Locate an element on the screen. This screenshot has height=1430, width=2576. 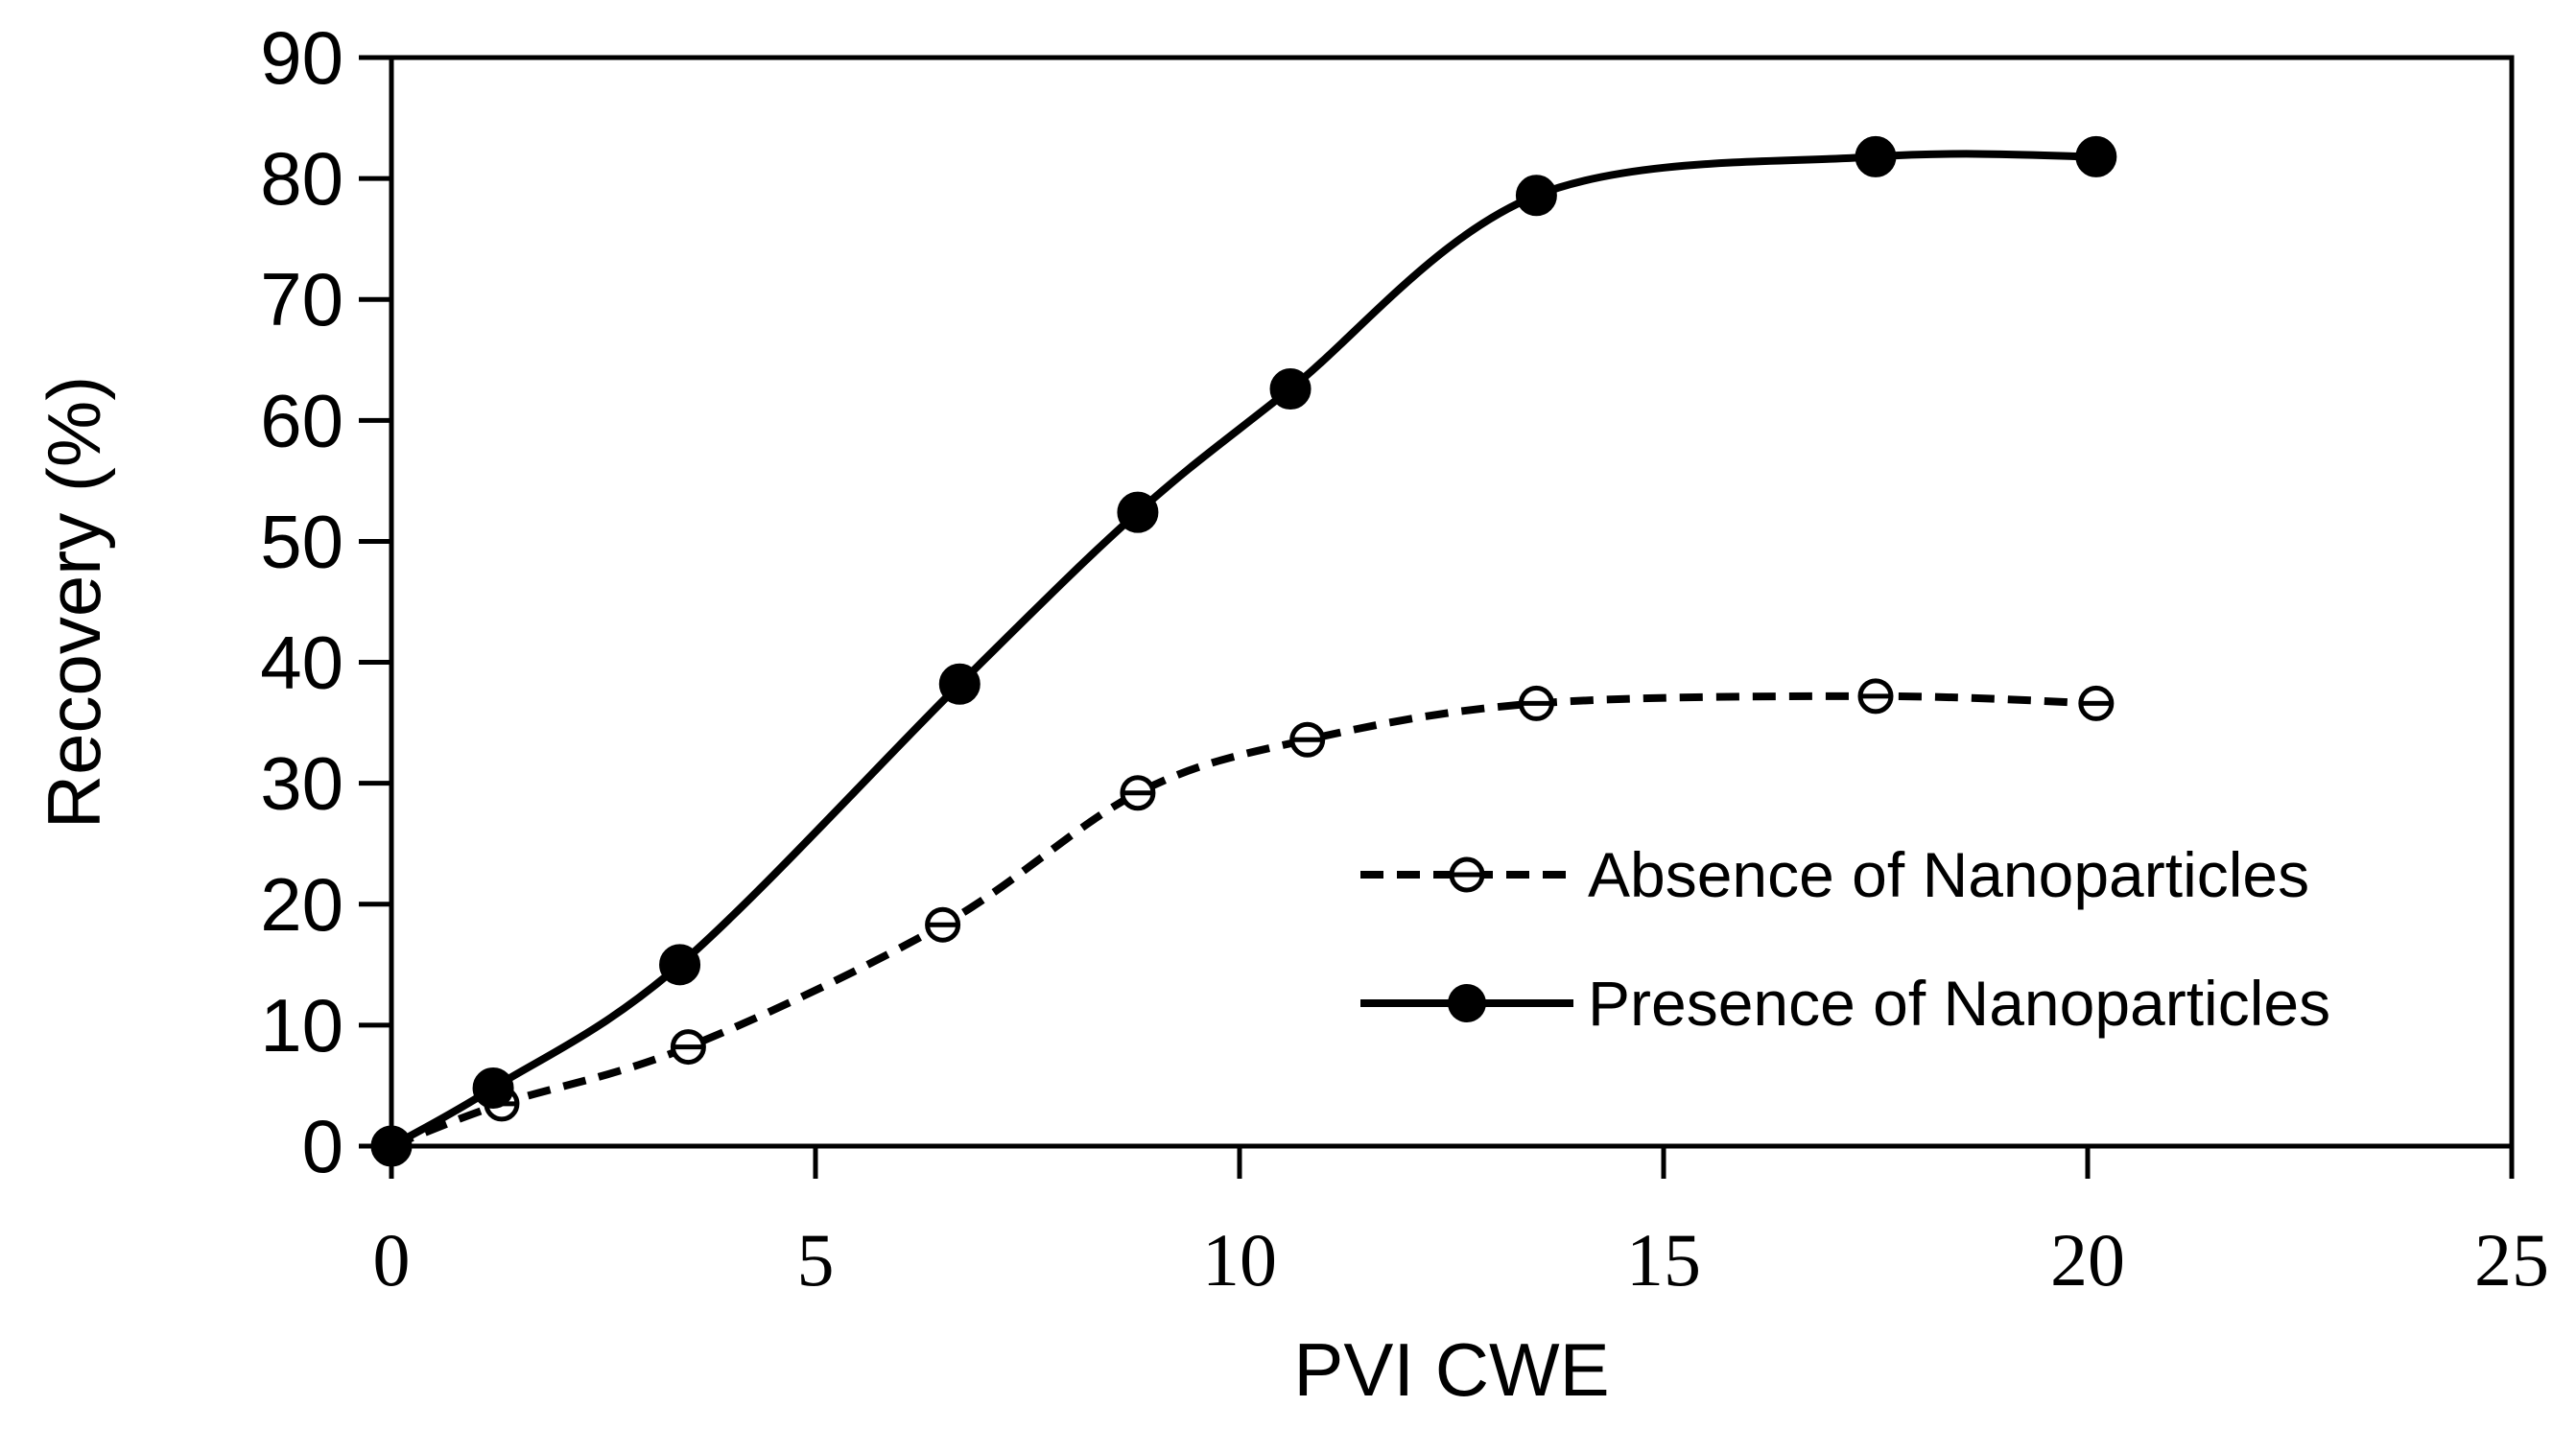
legend-marker is located at coordinates (1467, 1003).